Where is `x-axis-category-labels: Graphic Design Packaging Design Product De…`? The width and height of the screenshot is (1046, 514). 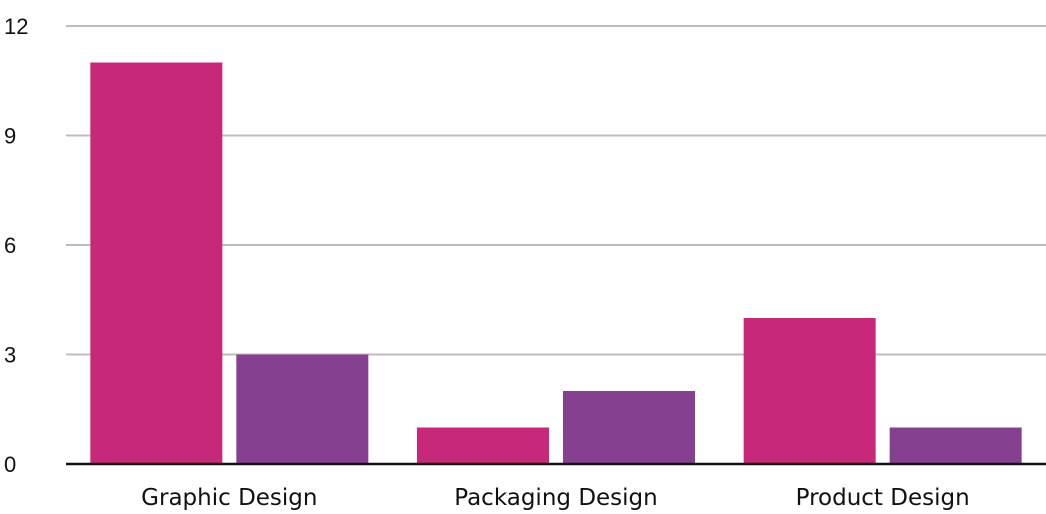
x-axis-category-labels: Graphic Design Packaging Design Product De… is located at coordinates (555, 498).